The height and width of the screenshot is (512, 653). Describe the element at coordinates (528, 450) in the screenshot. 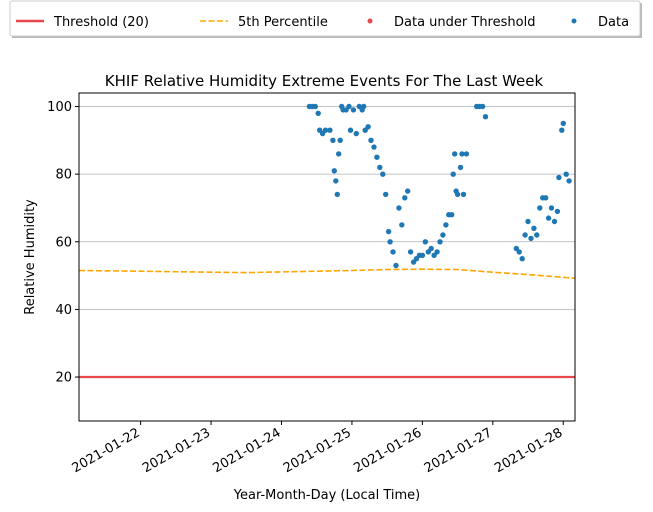

I see `x-tick-label: 2021-01-28` at that location.